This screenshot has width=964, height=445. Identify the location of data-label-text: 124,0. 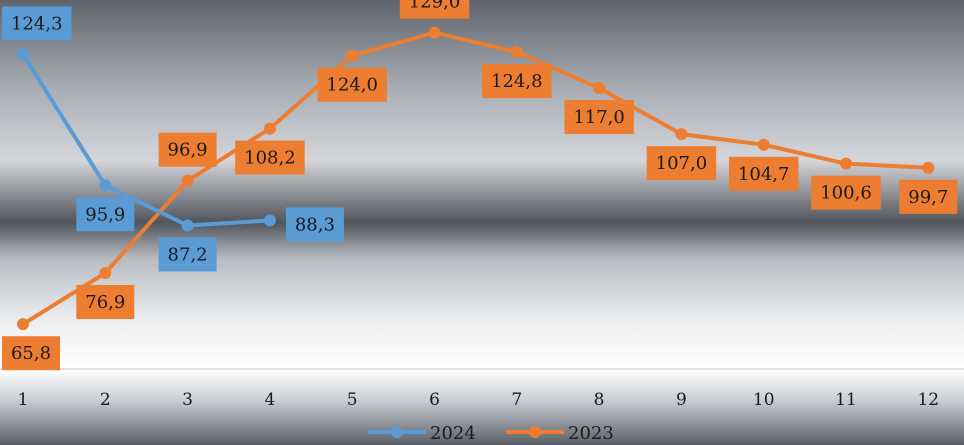
(352, 85).